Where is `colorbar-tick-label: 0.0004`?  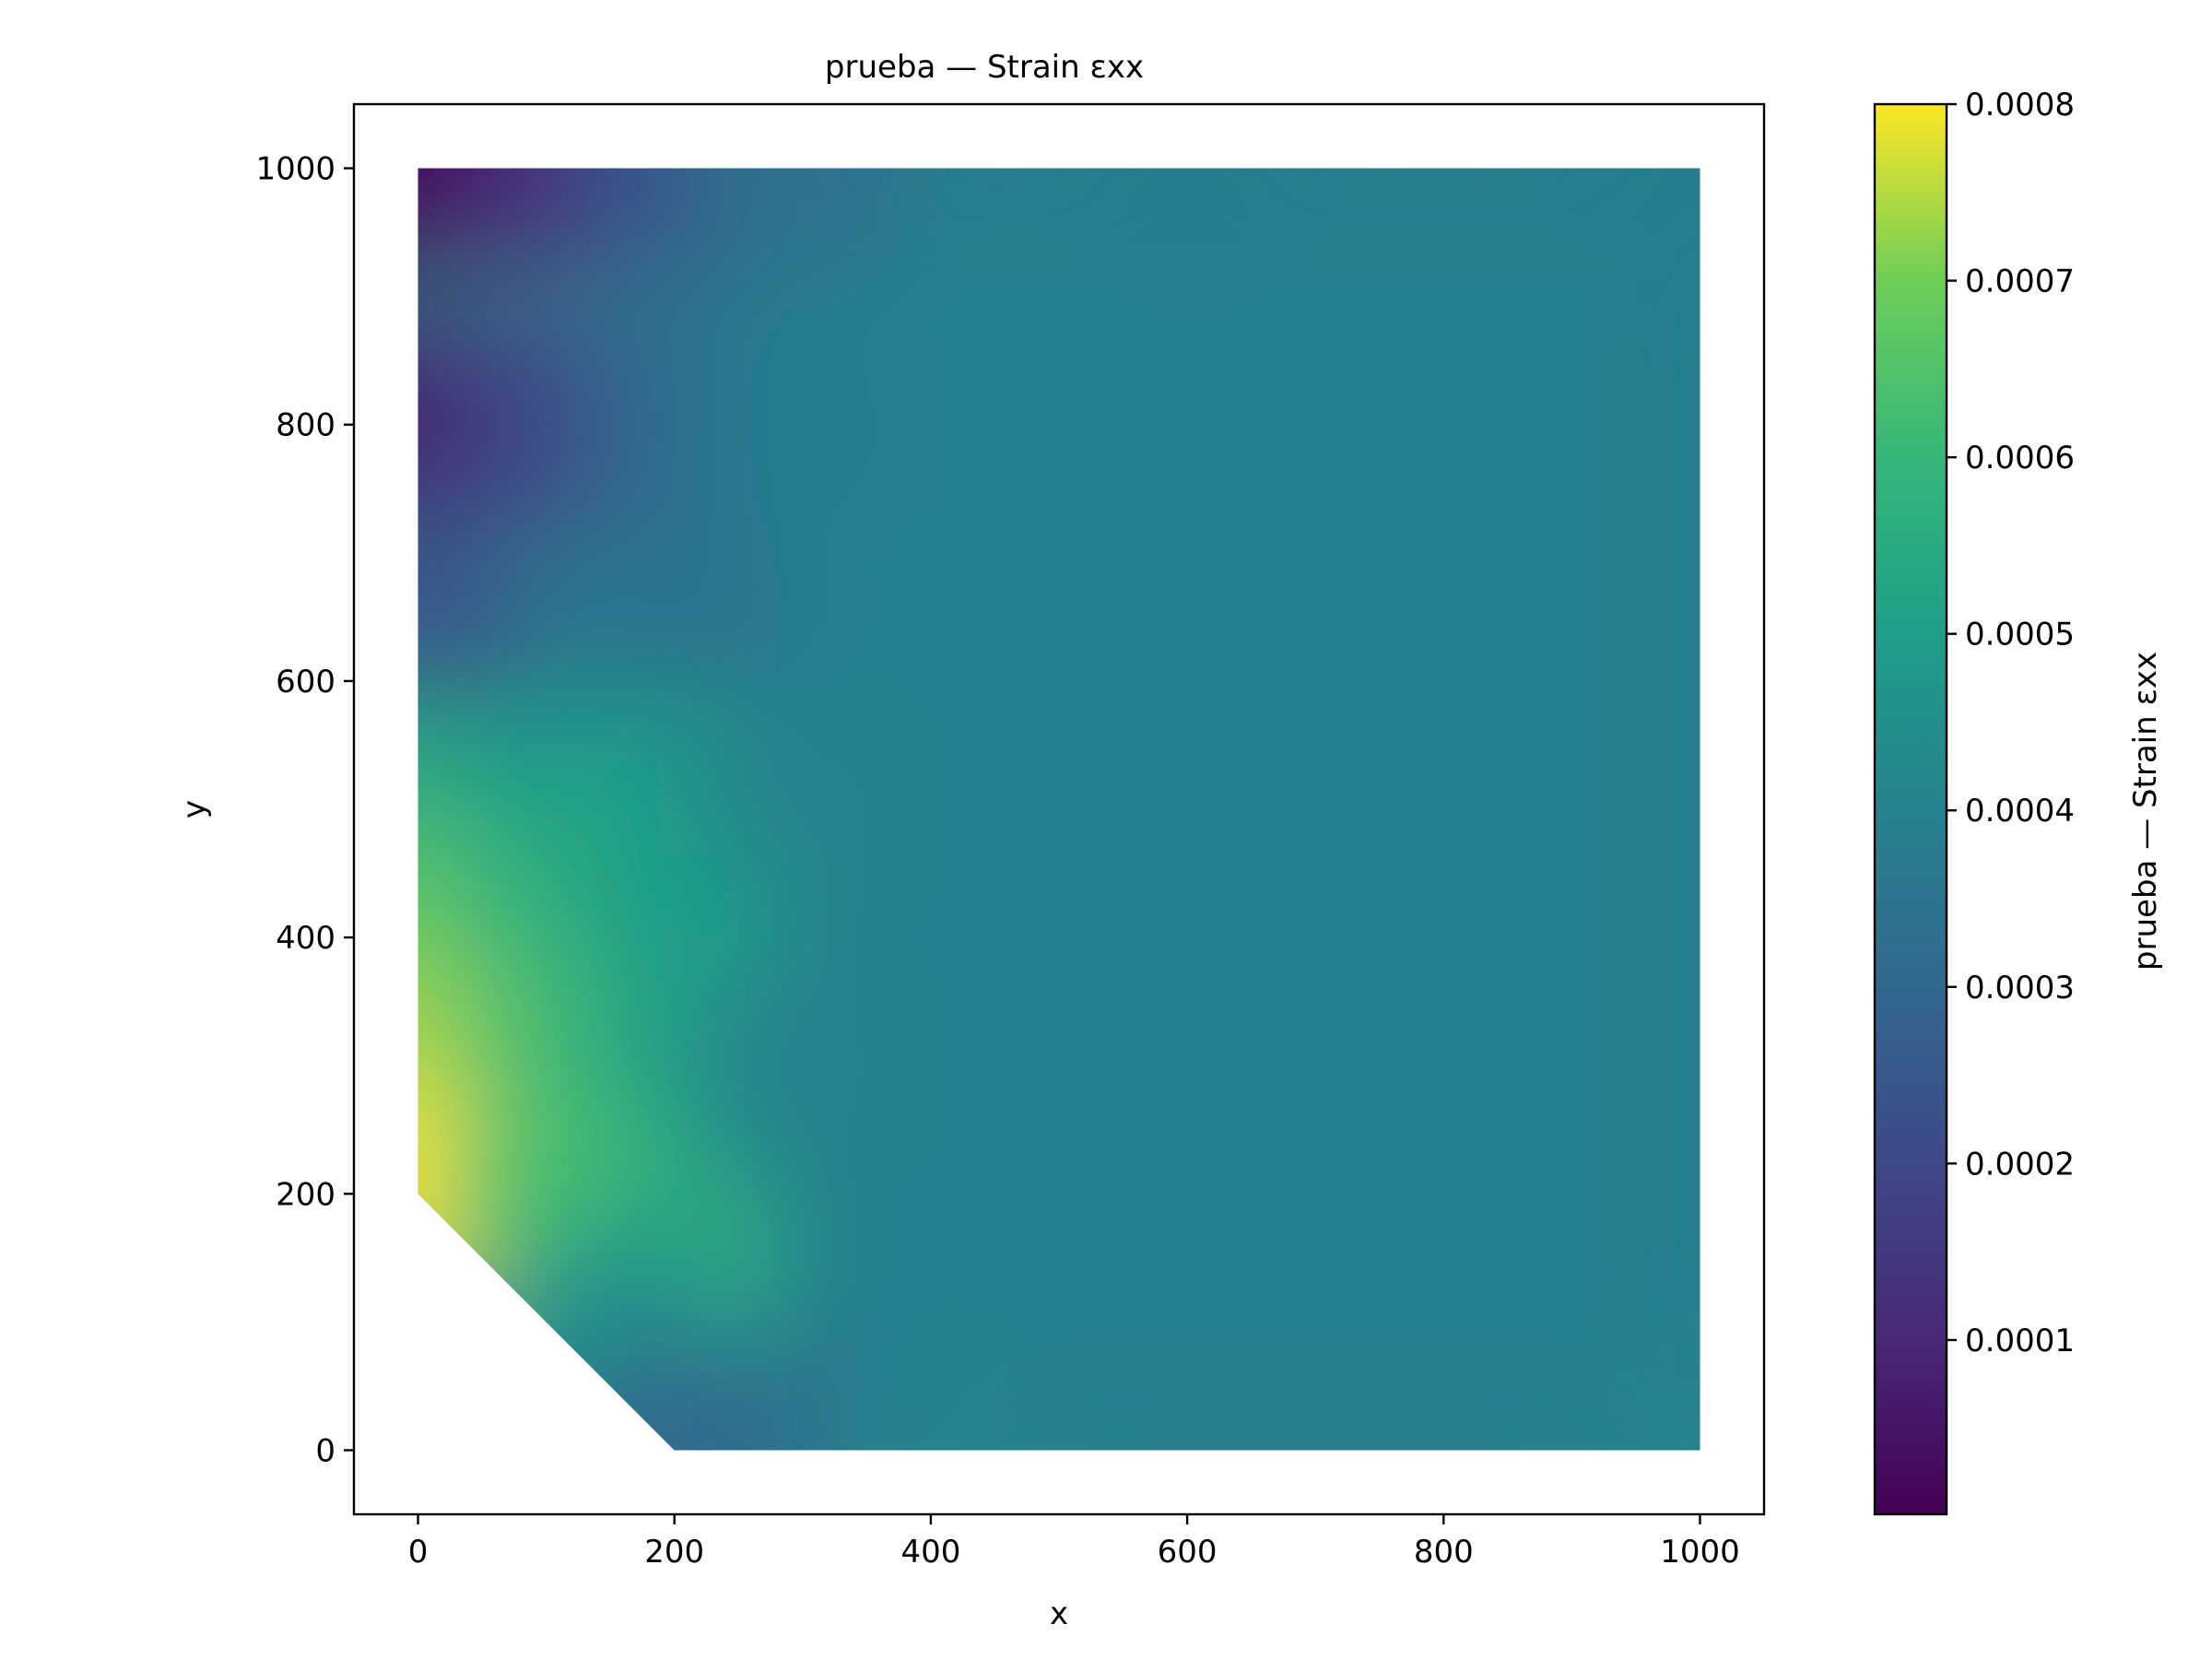 colorbar-tick-label: 0.0004 is located at coordinates (2020, 811).